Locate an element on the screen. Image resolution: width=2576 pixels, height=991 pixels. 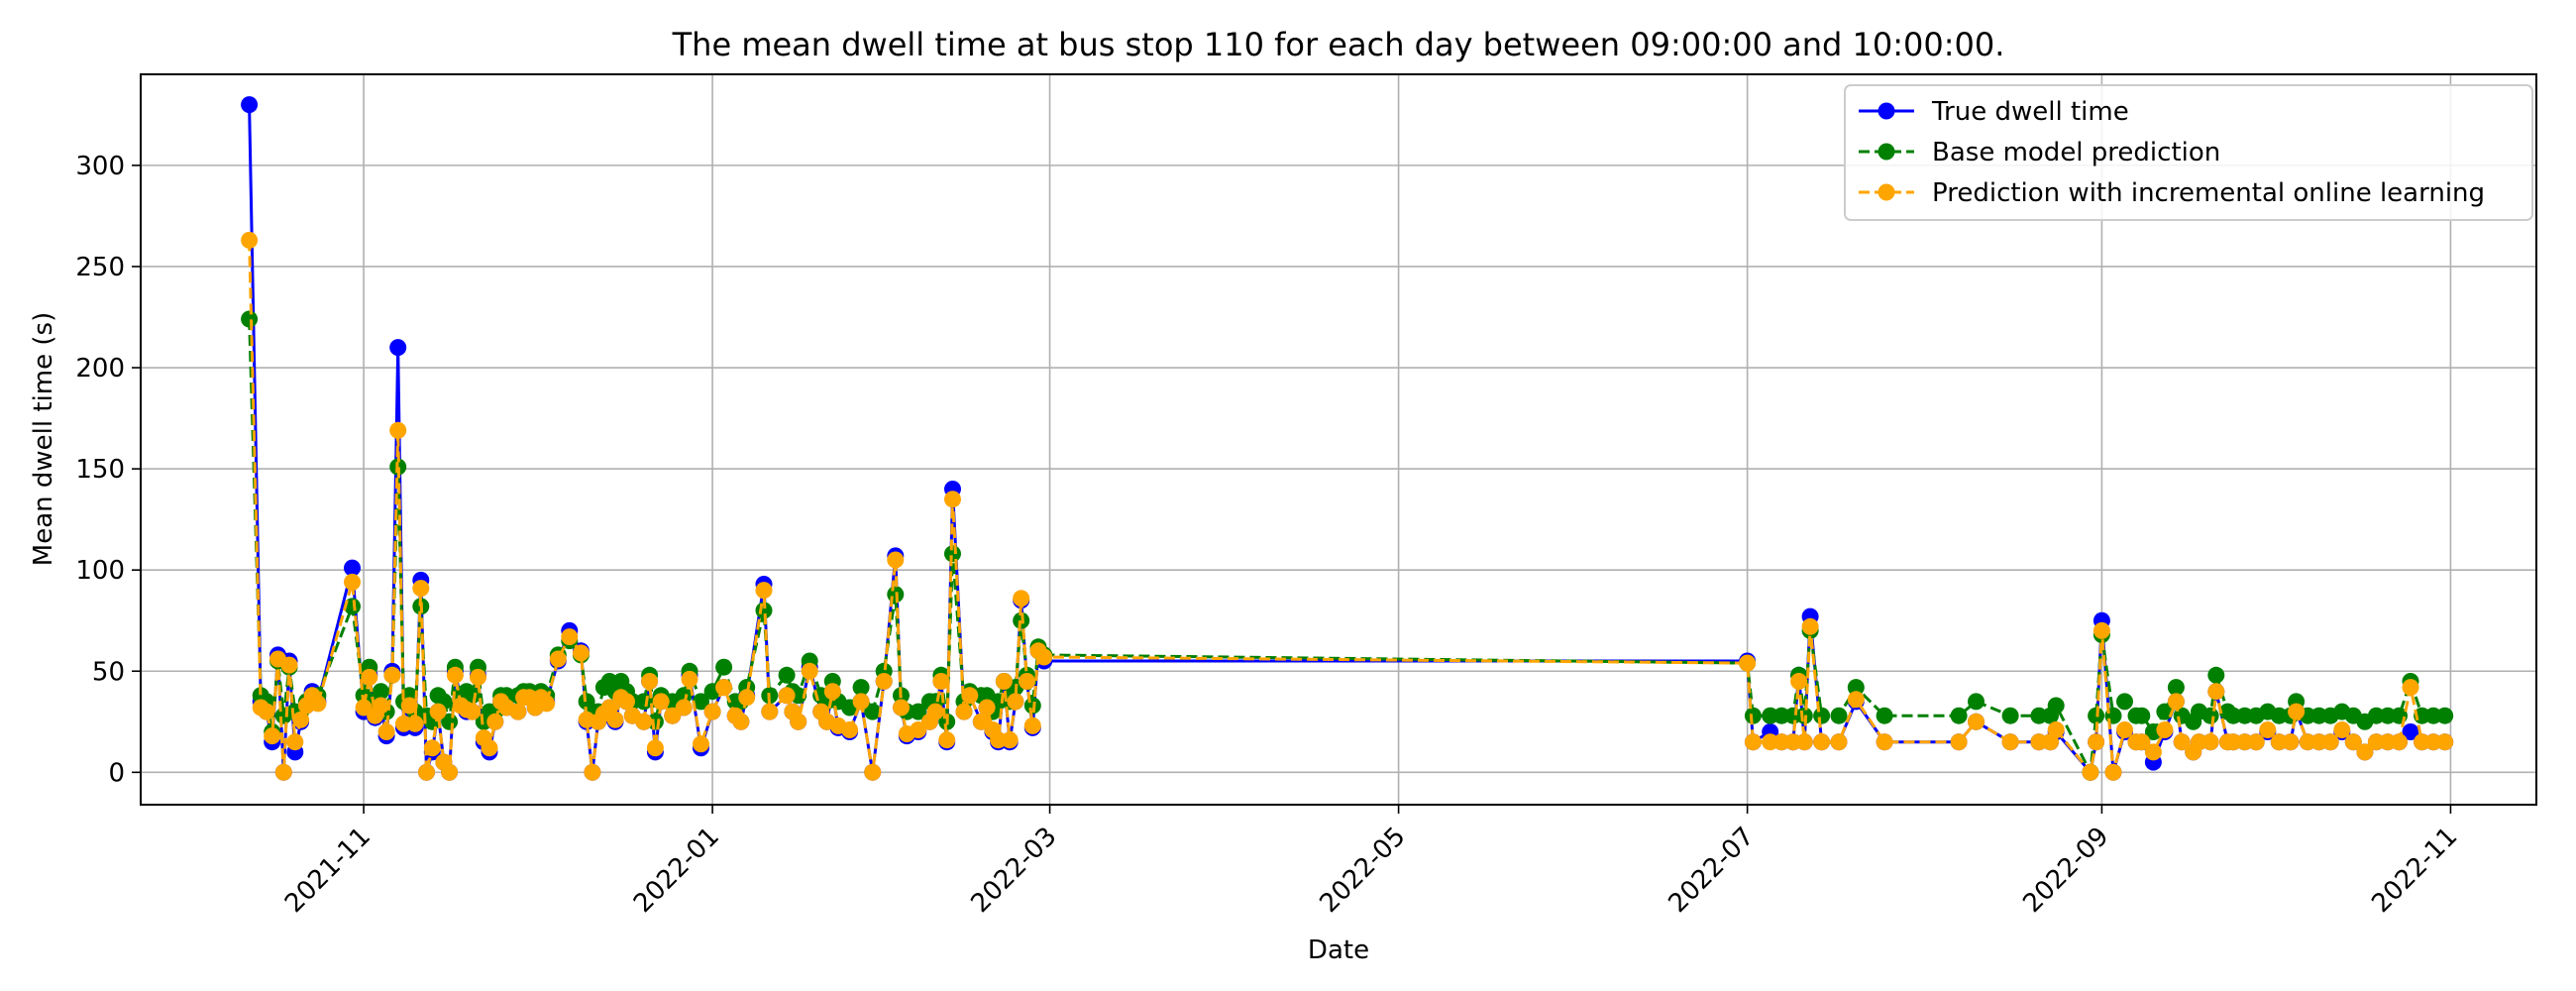
legend-marker is located at coordinates (1887, 192).